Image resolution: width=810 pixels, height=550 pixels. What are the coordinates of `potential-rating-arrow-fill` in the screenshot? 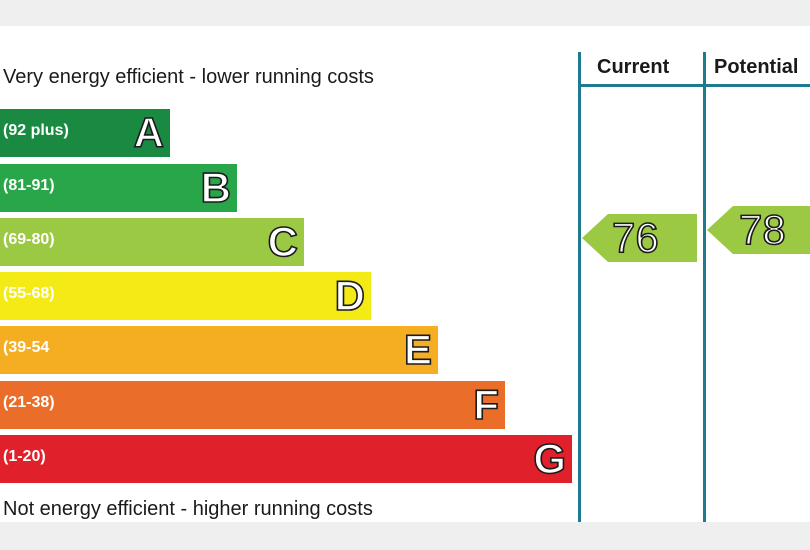 It's located at (758, 230).